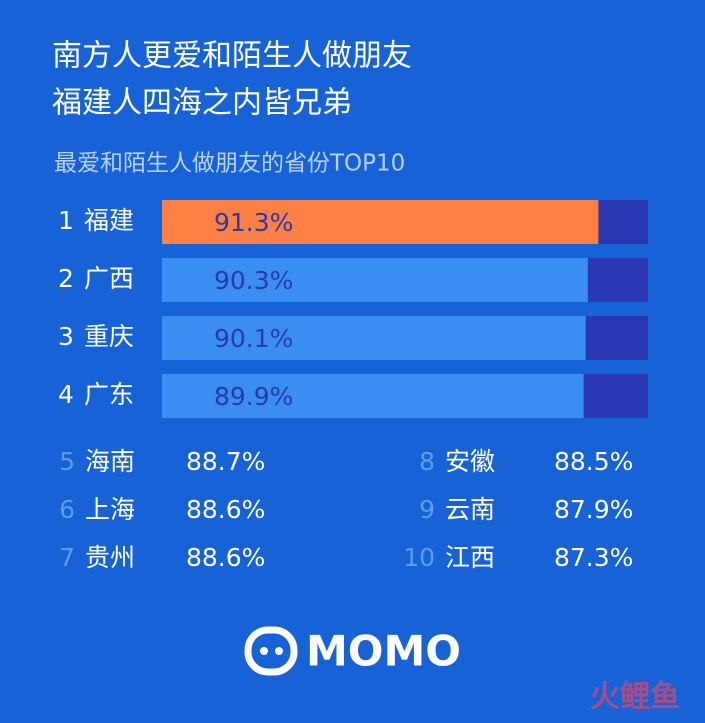 The height and width of the screenshot is (723, 705). What do you see at coordinates (110, 461) in the screenshot?
I see `province-name: 海南` at bounding box center [110, 461].